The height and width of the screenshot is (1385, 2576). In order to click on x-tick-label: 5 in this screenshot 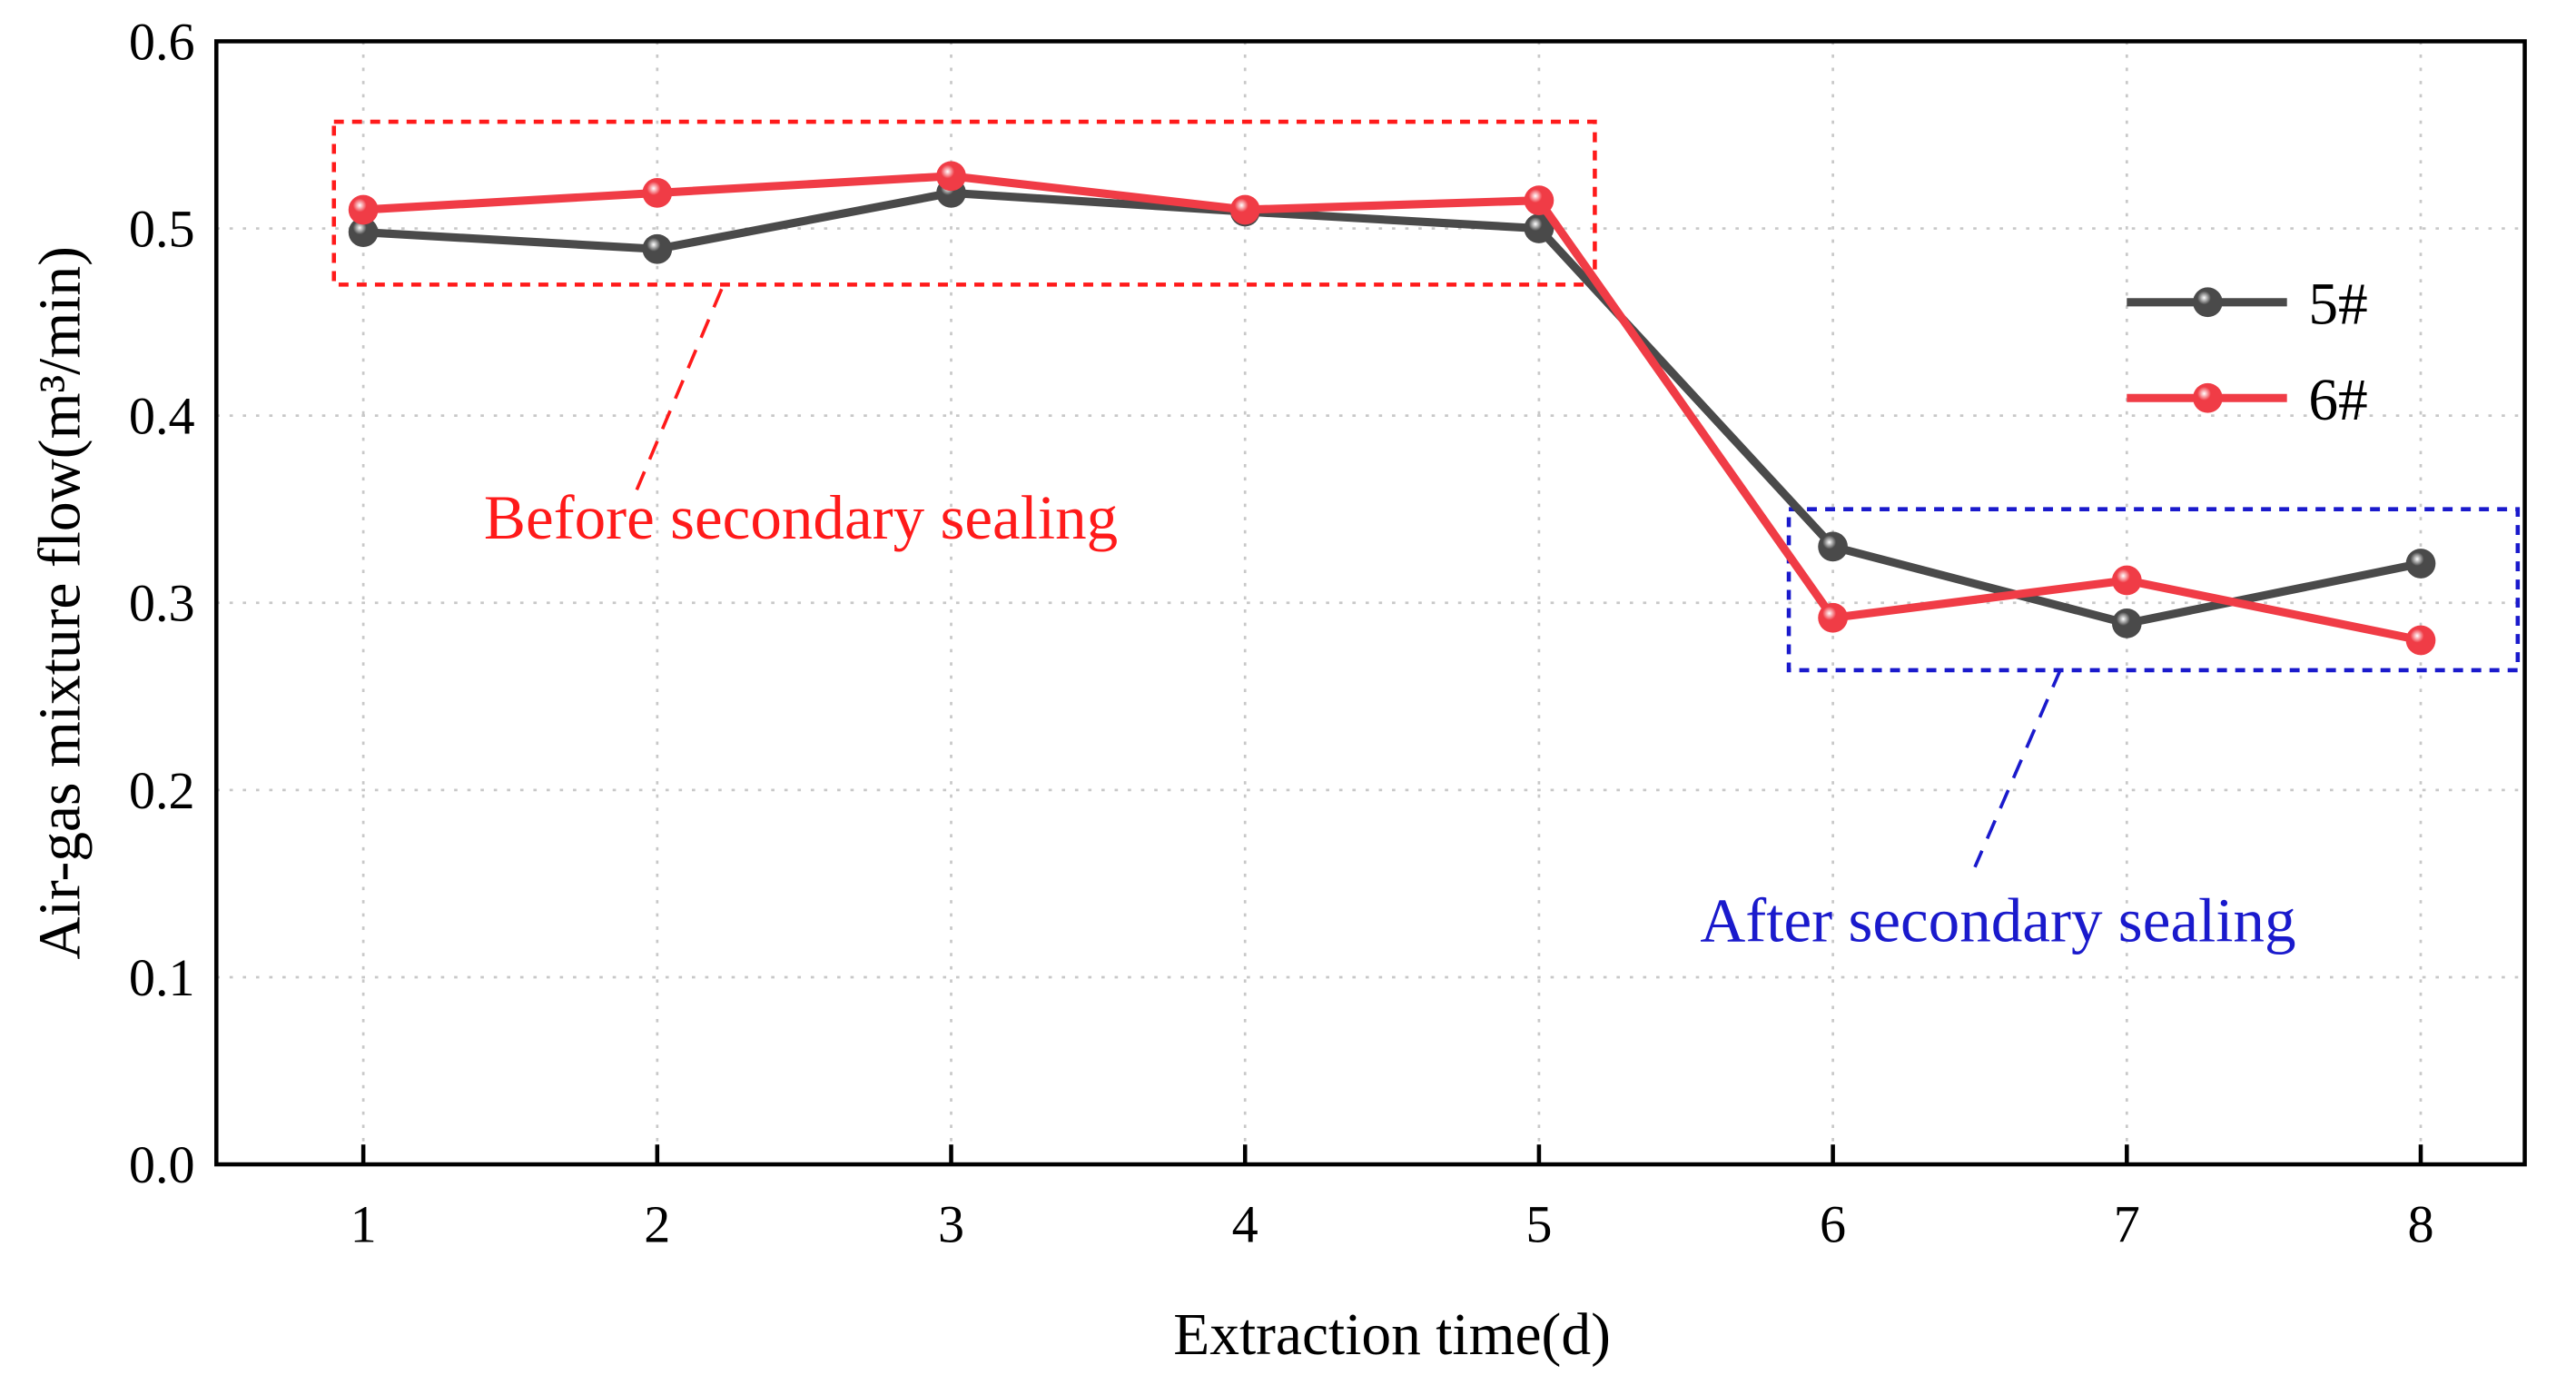, I will do `click(1538, 1225)`.